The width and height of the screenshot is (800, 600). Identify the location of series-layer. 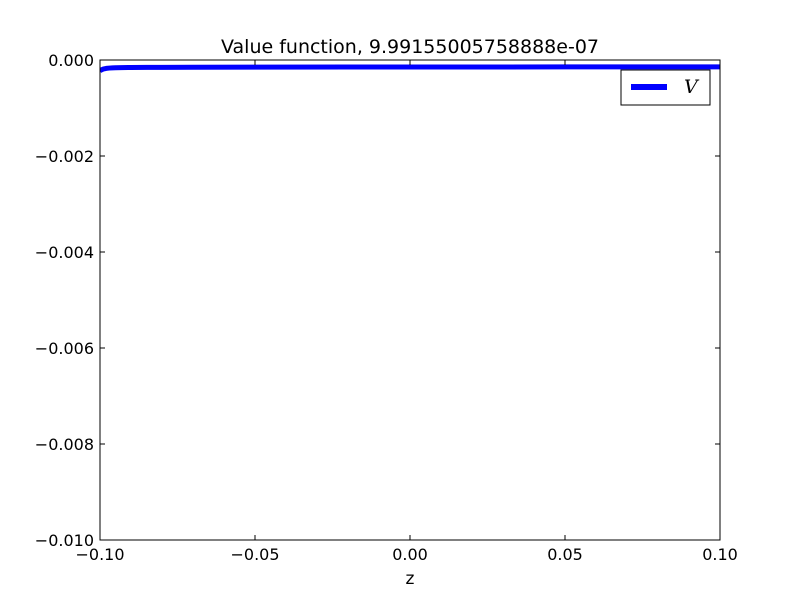
(410, 68).